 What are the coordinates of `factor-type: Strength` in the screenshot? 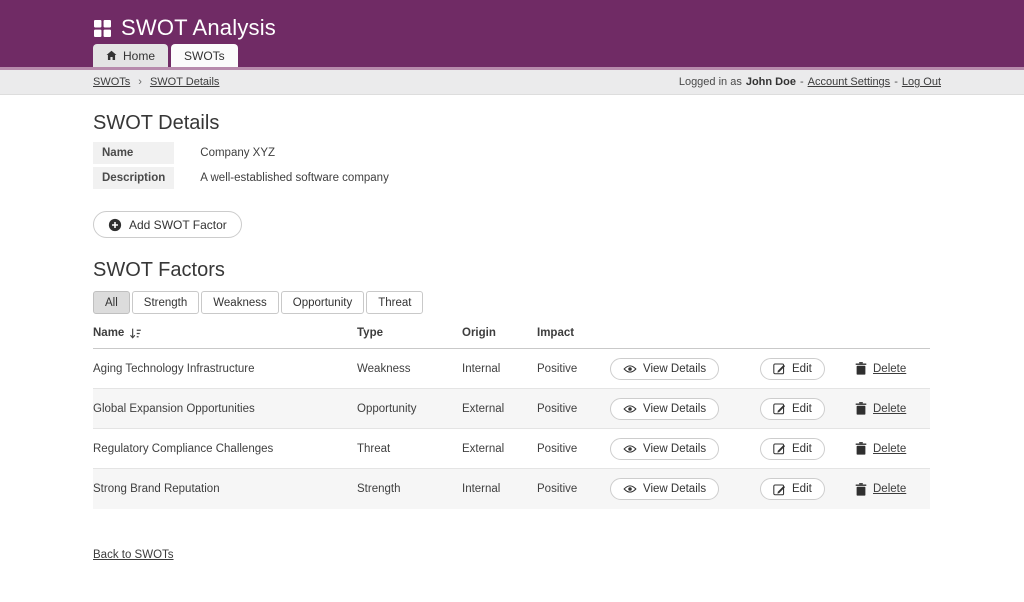 It's located at (379, 489).